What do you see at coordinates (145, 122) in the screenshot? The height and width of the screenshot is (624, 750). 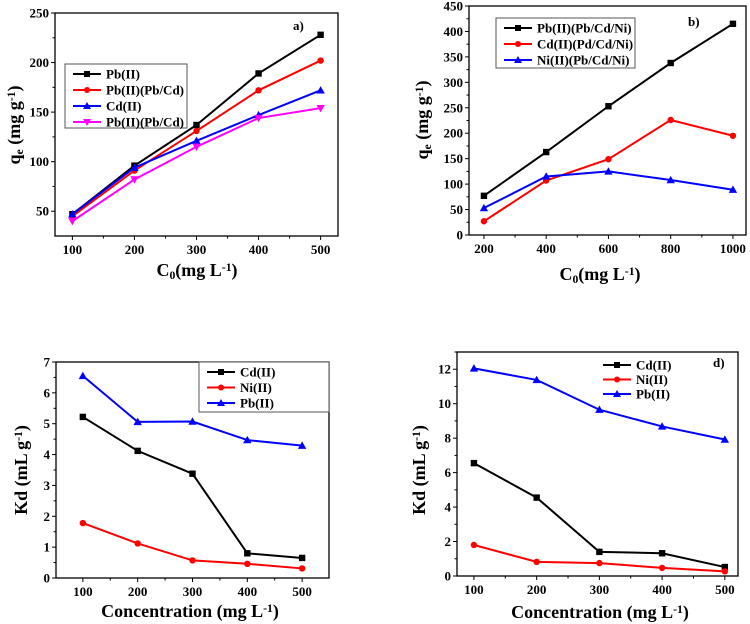 I see `legend-label: Pb(II)(Pb/Cd)` at bounding box center [145, 122].